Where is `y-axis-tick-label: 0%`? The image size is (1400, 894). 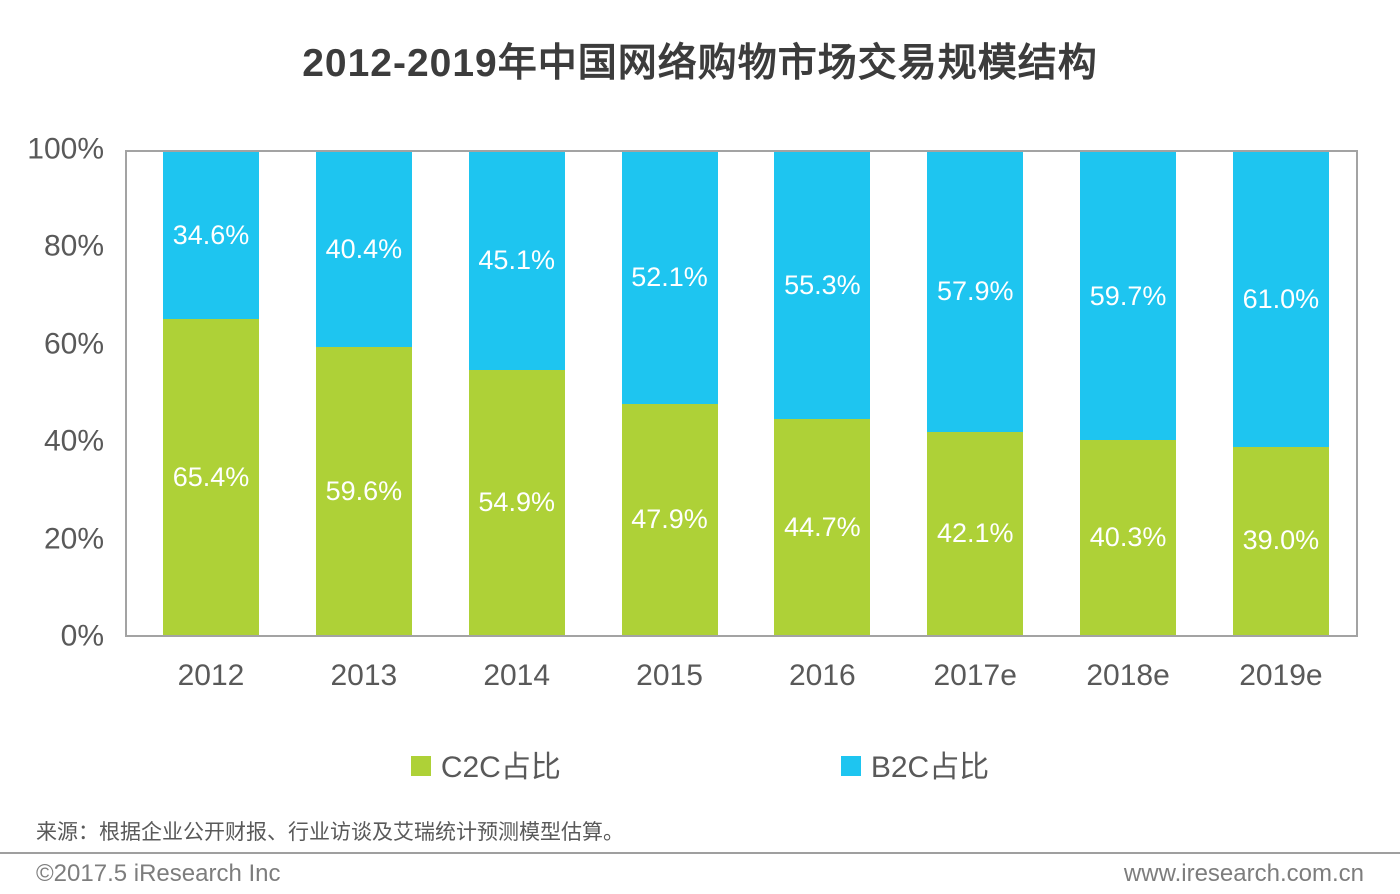
y-axis-tick-label: 0% is located at coordinates (82, 636).